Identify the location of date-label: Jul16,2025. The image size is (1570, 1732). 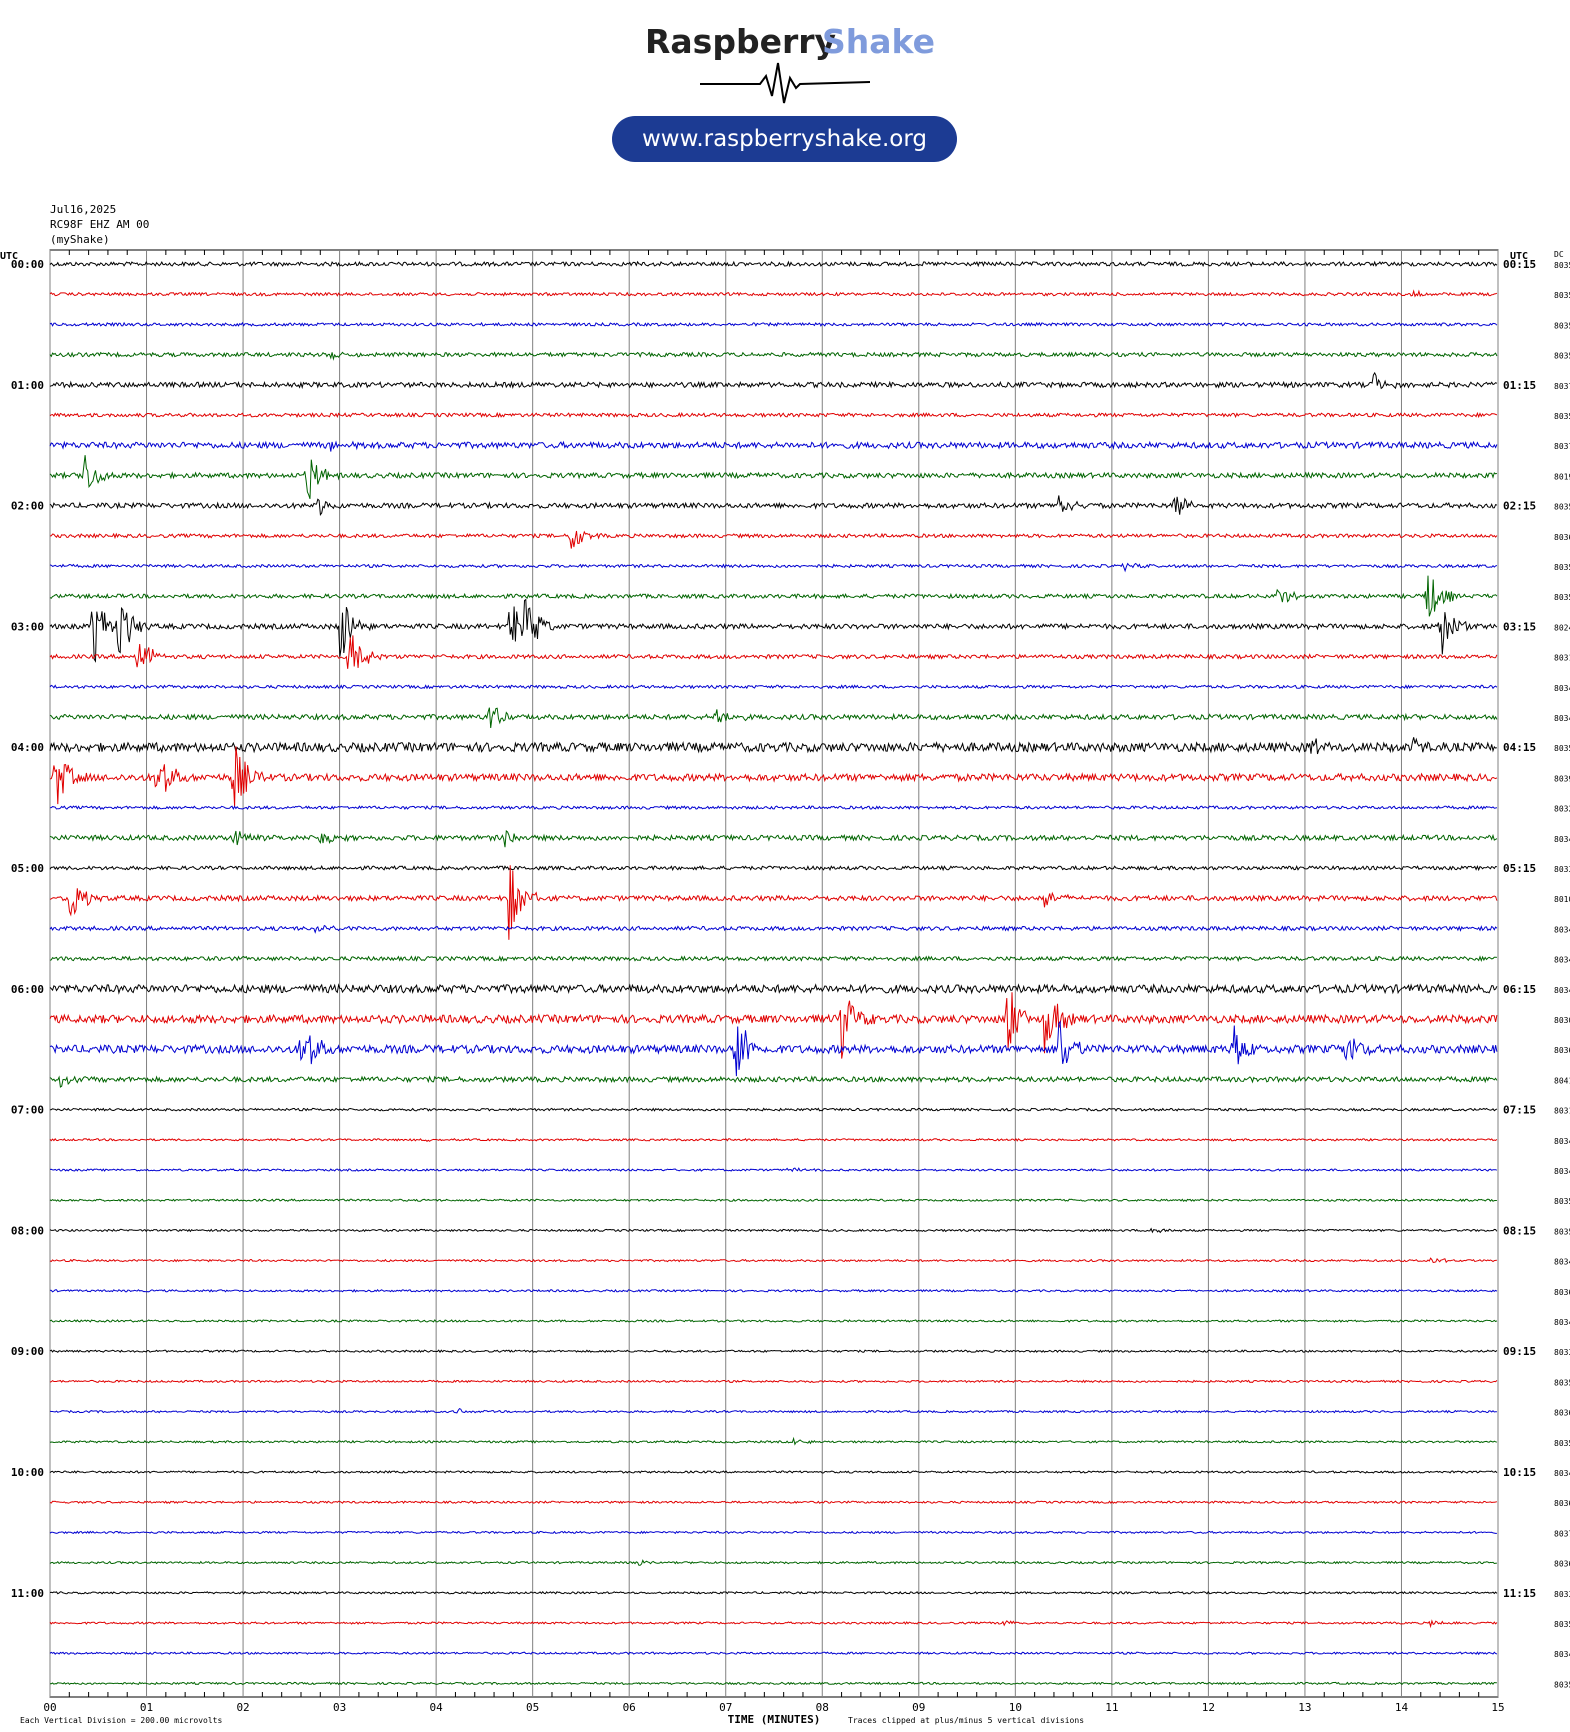
(83, 209).